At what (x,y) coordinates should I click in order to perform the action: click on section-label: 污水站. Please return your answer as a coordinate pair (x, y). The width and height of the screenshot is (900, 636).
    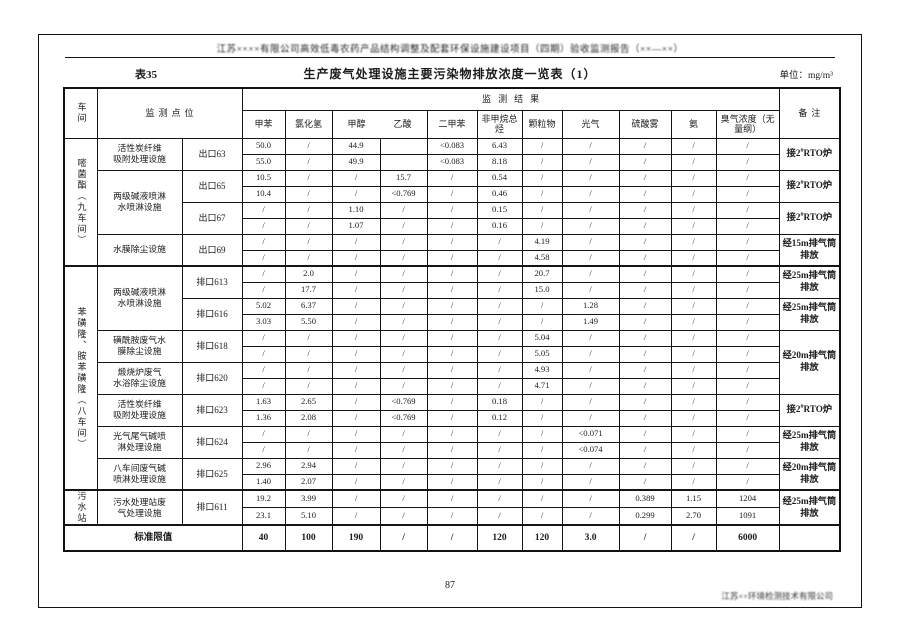
    Looking at the image, I should click on (80, 507).